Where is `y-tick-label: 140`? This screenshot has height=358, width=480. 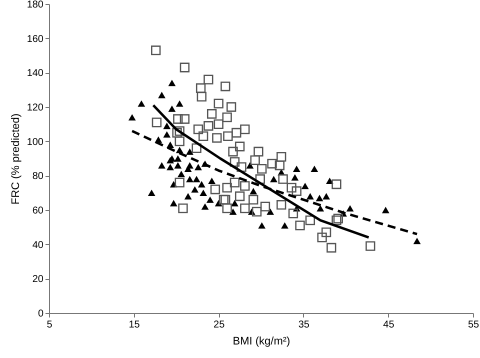
y-tick-label: 140 is located at coordinates (35, 74).